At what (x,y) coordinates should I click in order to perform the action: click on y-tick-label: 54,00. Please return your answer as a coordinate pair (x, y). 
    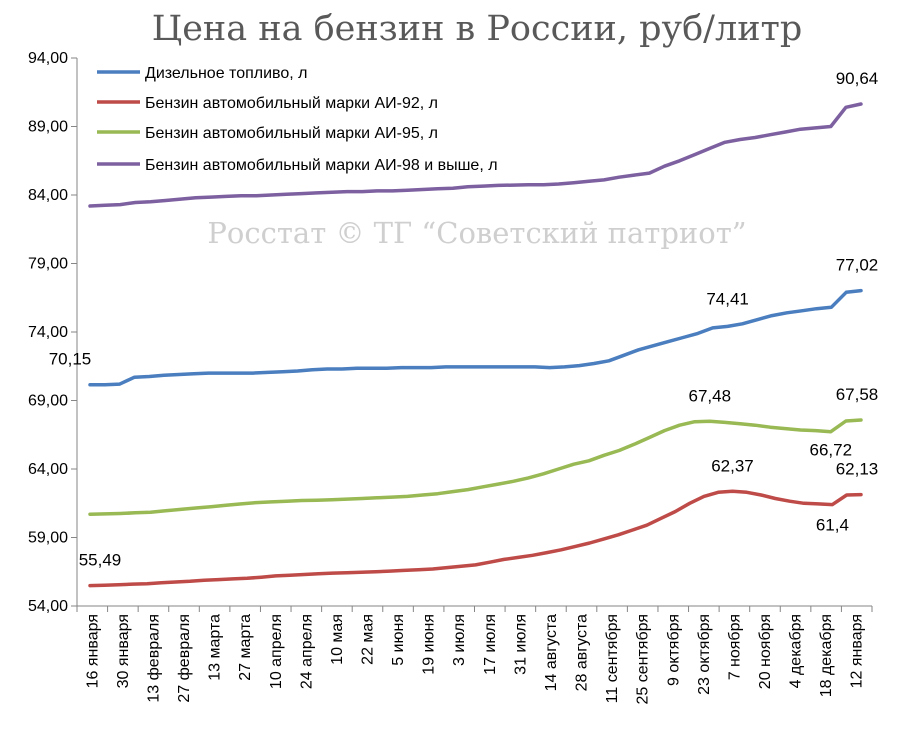
    Looking at the image, I should click on (48, 606).